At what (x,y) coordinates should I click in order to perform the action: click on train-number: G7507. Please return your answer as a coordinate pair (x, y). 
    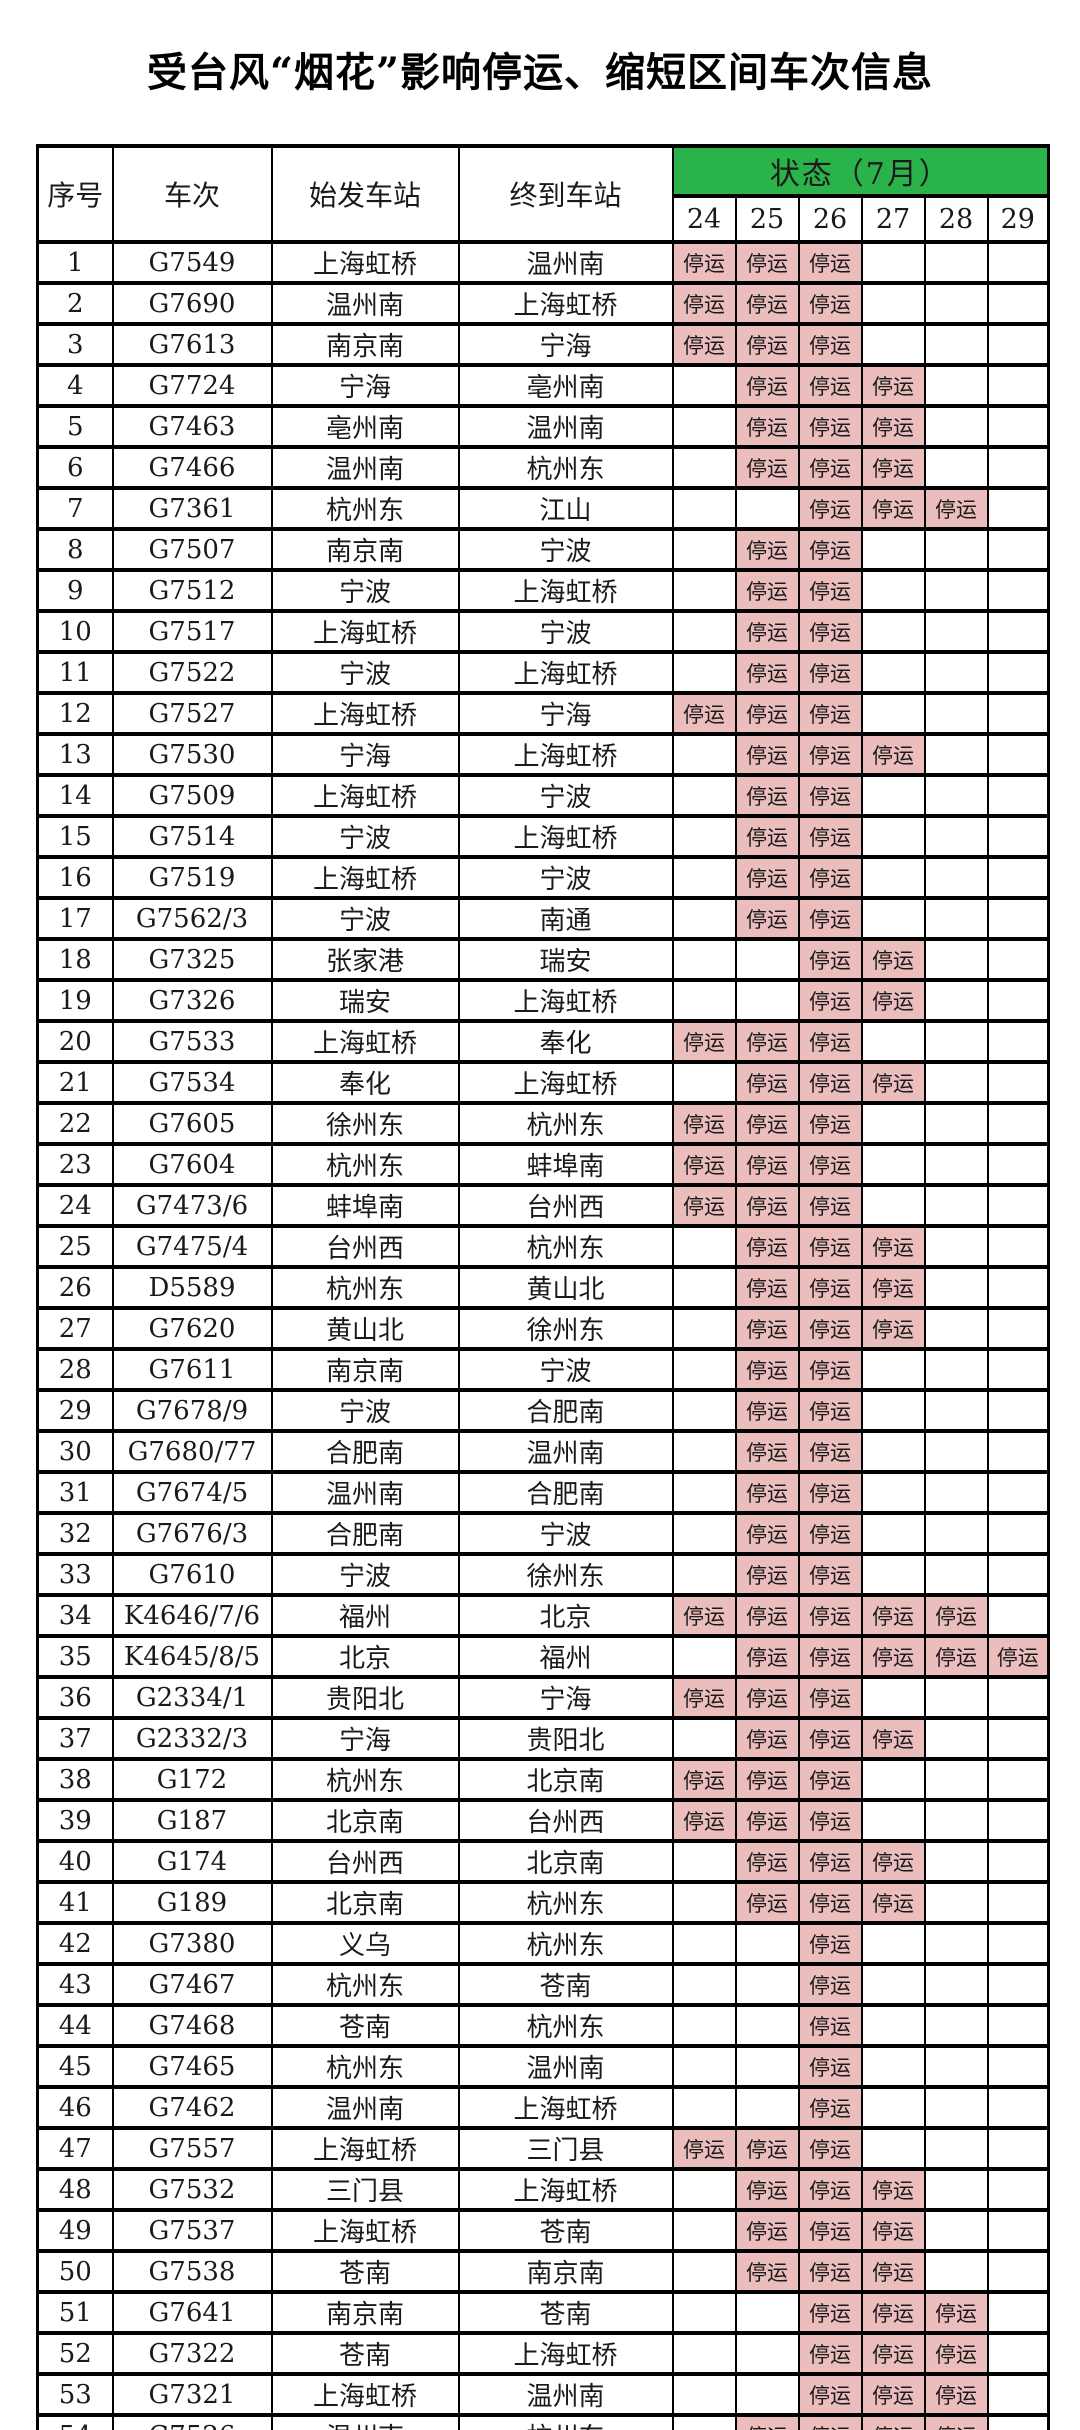
    Looking at the image, I should click on (192, 549).